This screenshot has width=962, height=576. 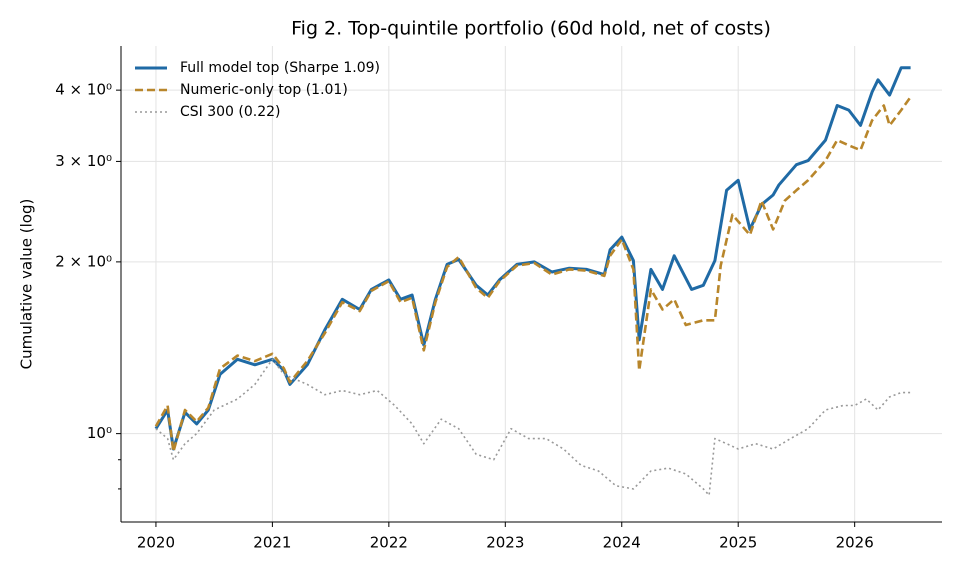 What do you see at coordinates (280, 68) in the screenshot?
I see `legend-label: Full model top (Sharpe 1.09)` at bounding box center [280, 68].